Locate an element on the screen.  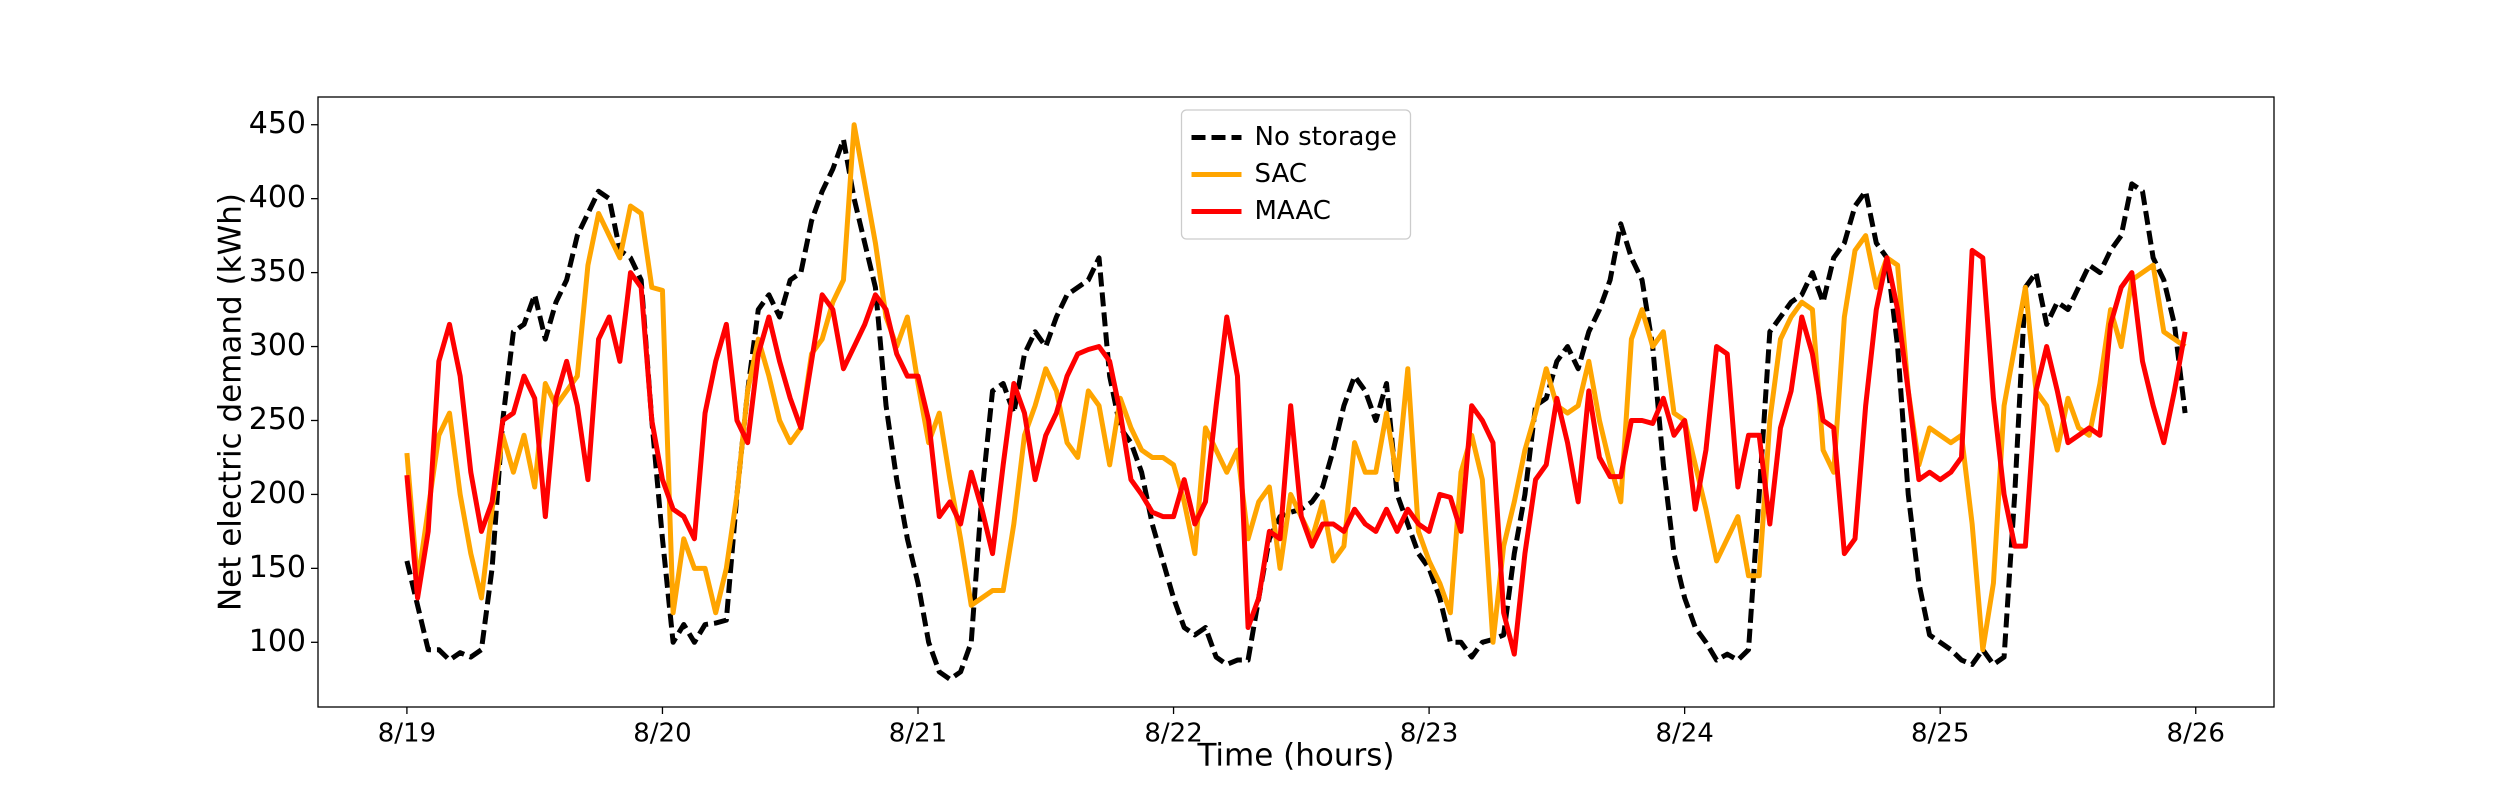
x-tick-label: 8/19 is located at coordinates (407, 734).